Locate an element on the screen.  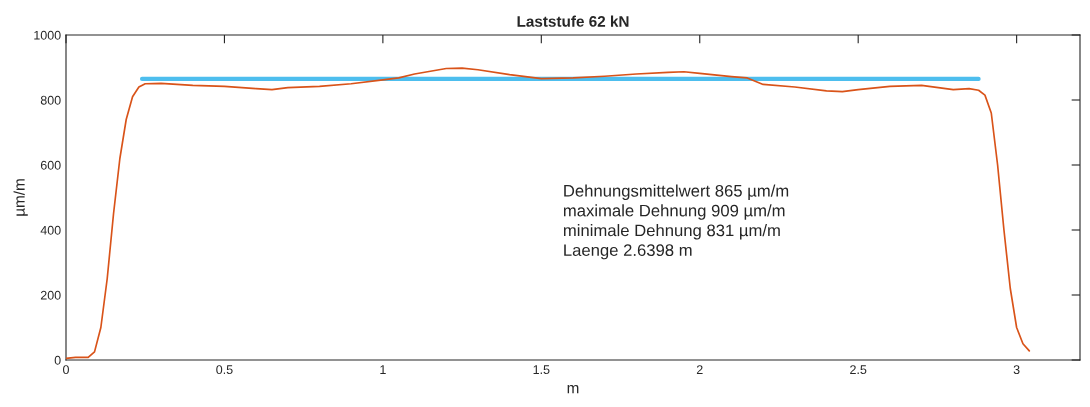
x-tick-label: 2 is located at coordinates (699, 369).